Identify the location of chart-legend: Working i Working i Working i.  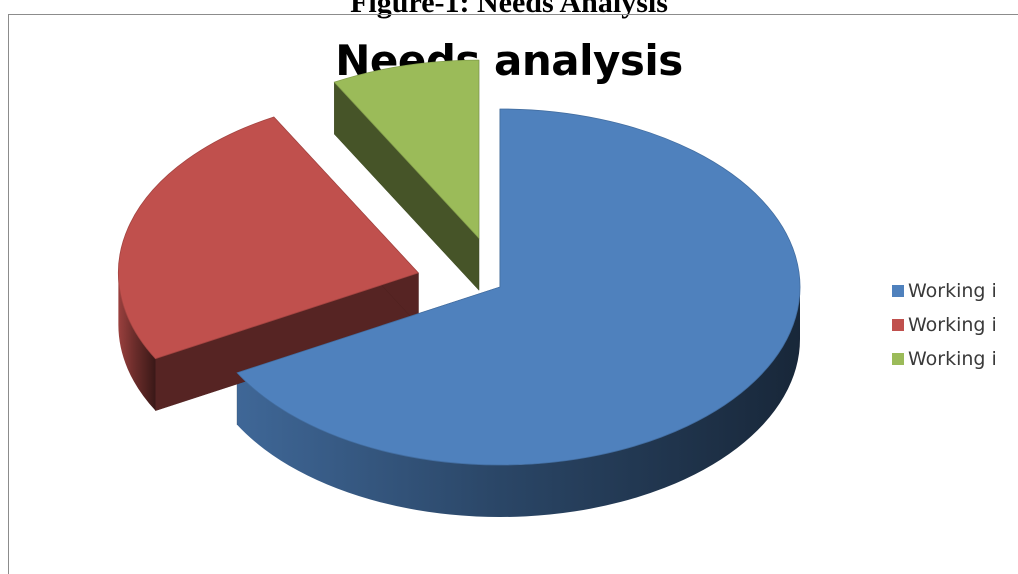
(944, 325).